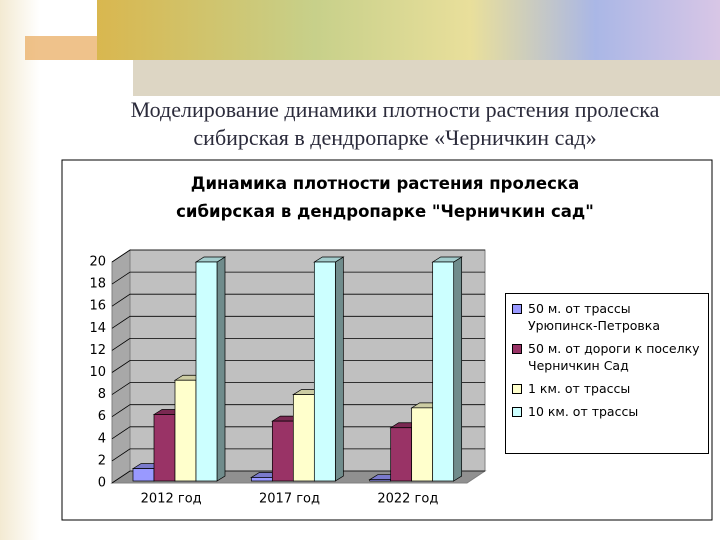  Describe the element at coordinates (102, 438) in the screenshot. I see `y-tick-label: 4` at that location.